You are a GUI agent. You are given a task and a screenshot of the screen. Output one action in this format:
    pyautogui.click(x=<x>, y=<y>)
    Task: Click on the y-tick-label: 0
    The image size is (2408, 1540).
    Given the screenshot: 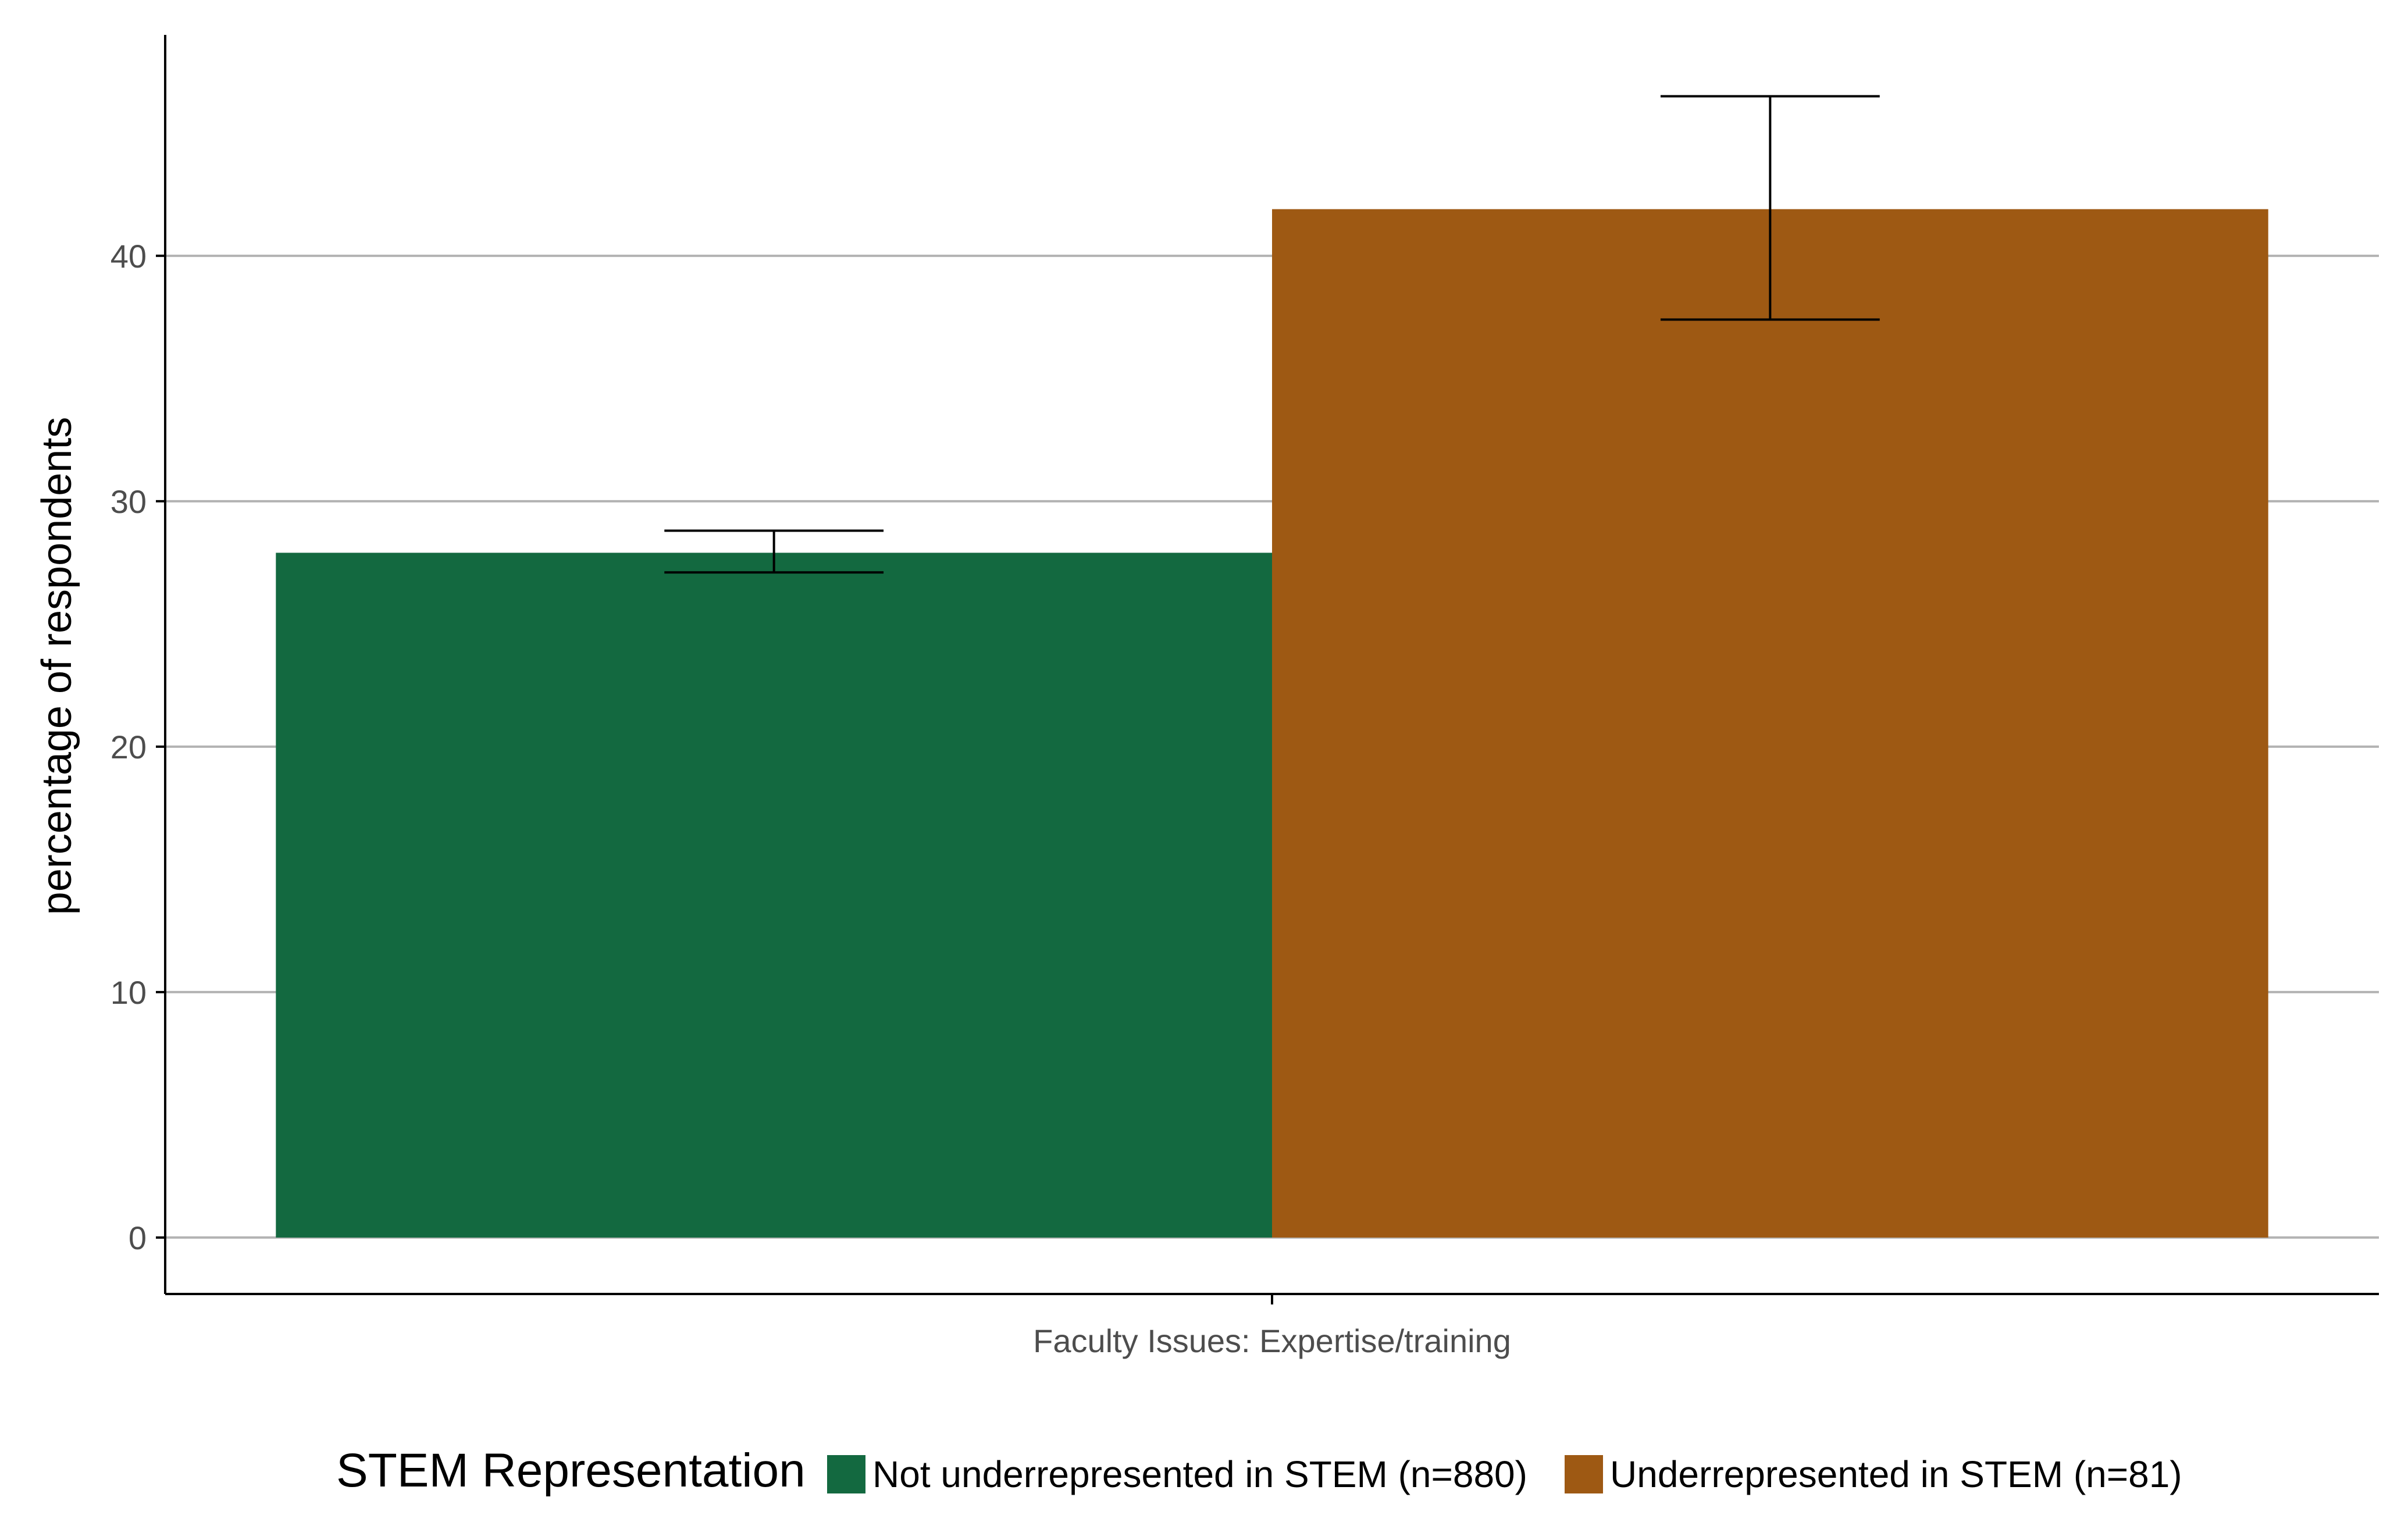 What is the action you would take?
    pyautogui.click(x=138, y=1238)
    